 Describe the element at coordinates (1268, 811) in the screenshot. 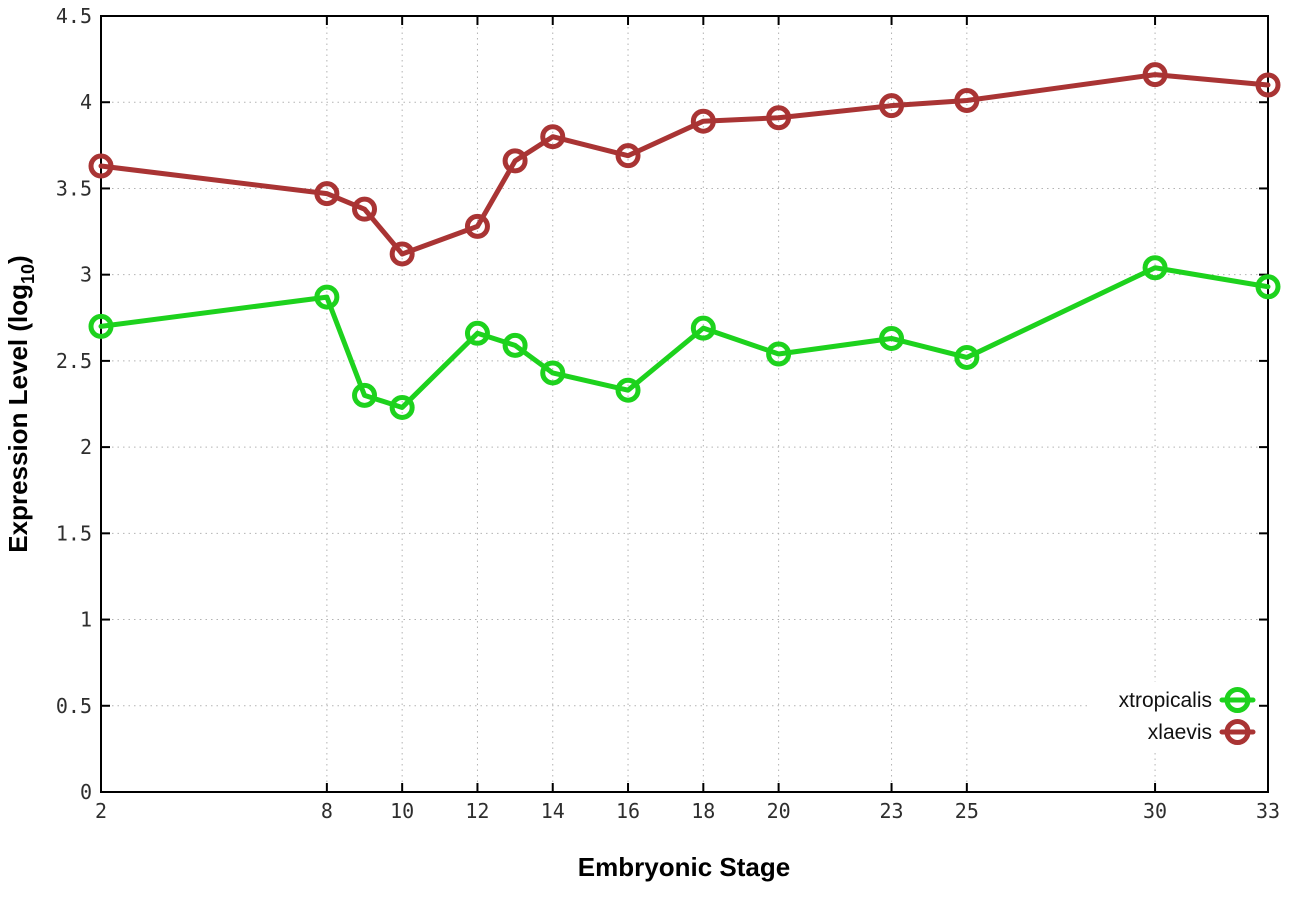

I see `x-tick-label-33: 33` at that location.